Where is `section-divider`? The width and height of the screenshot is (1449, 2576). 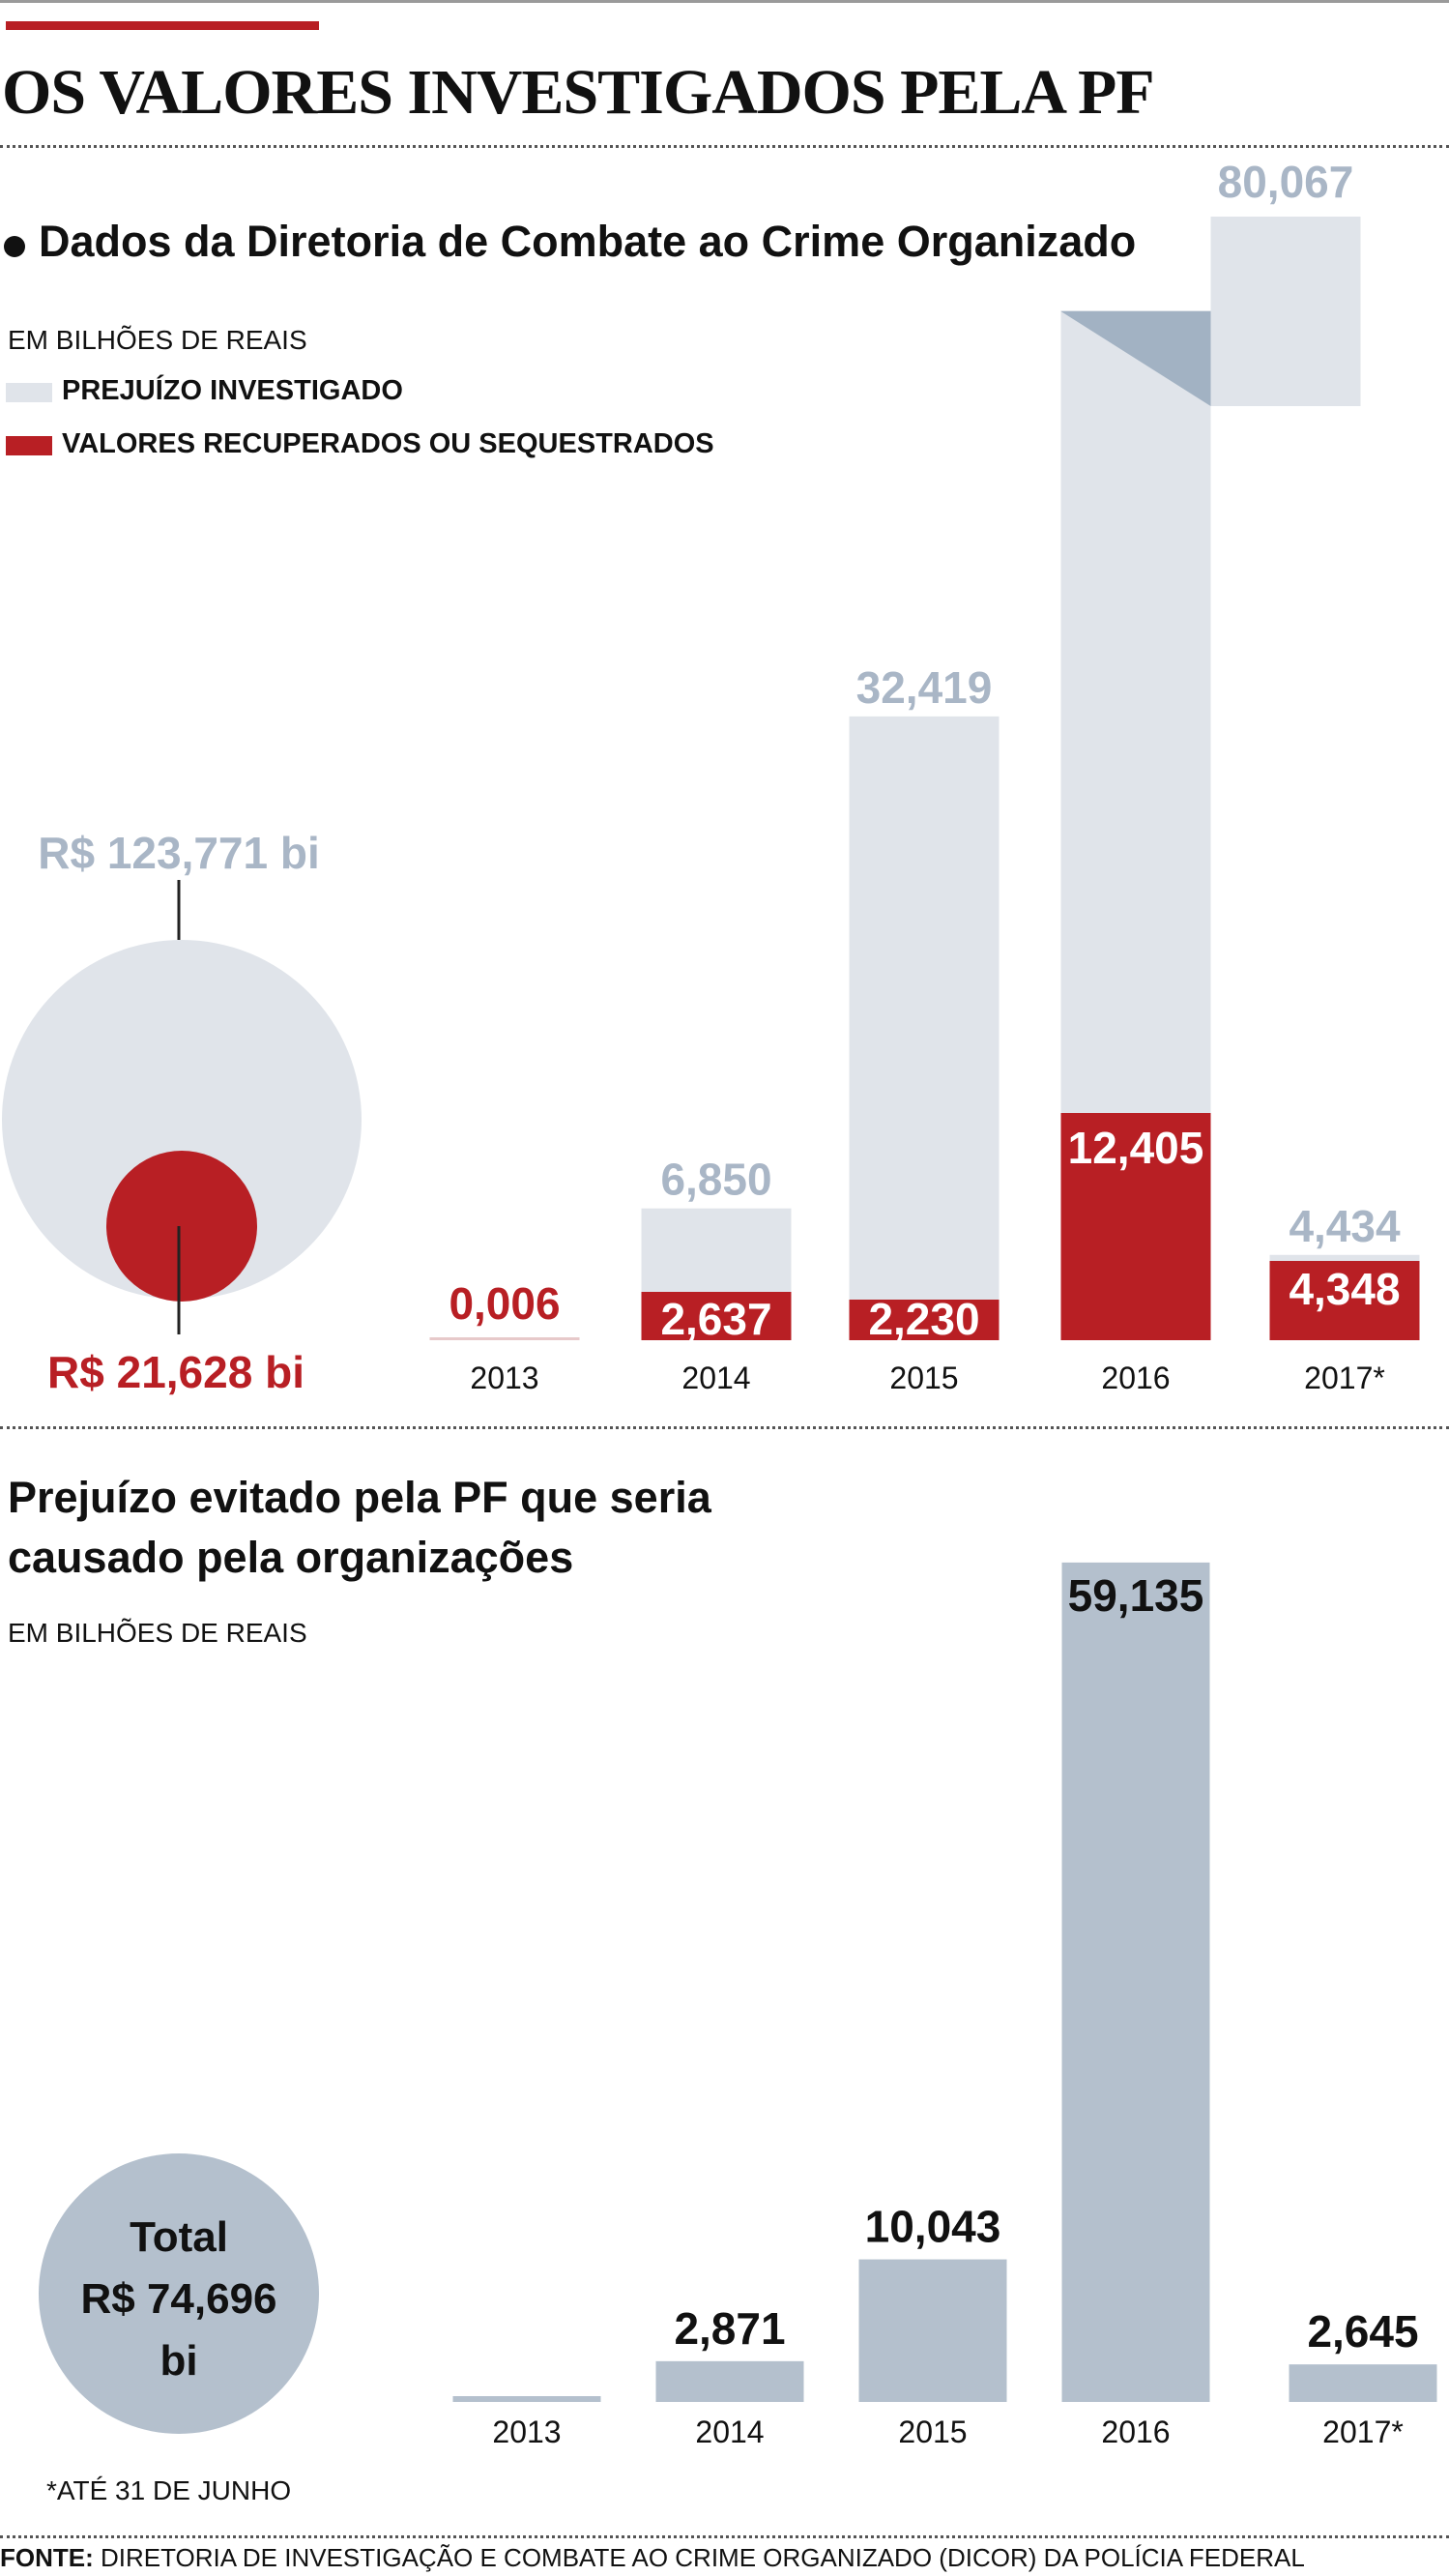 section-divider is located at coordinates (725, 1427).